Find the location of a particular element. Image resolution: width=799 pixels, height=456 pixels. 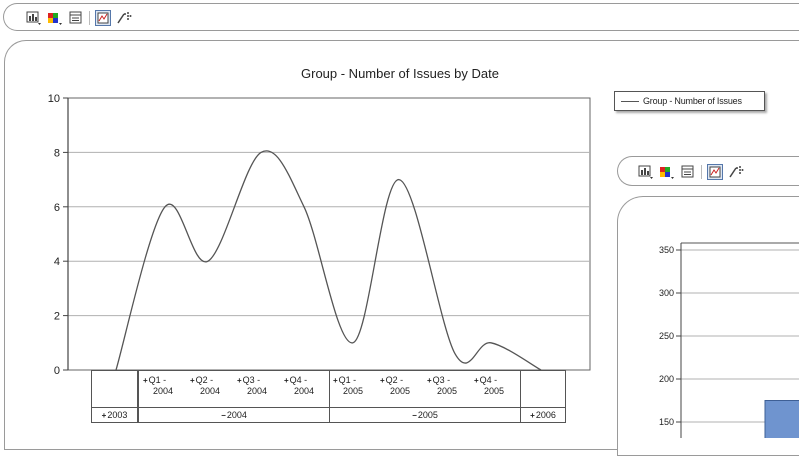

year-label: 2006 is located at coordinates (545, 415).